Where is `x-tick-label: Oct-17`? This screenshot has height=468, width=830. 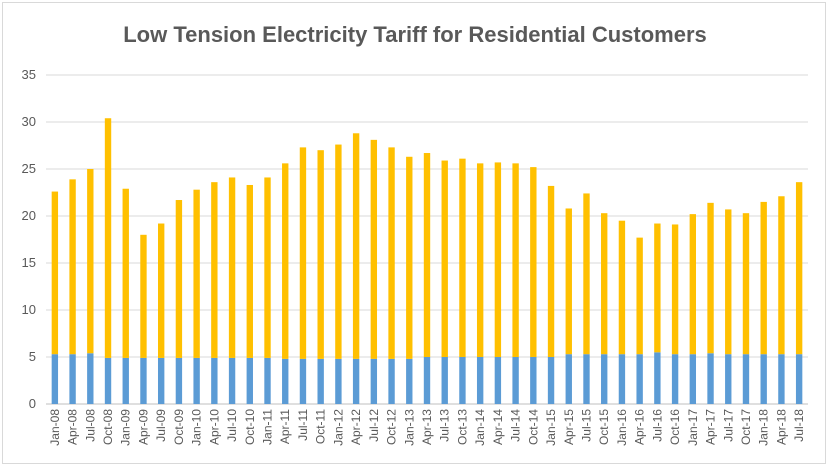
x-tick-label: Oct-17 is located at coordinates (746, 427).